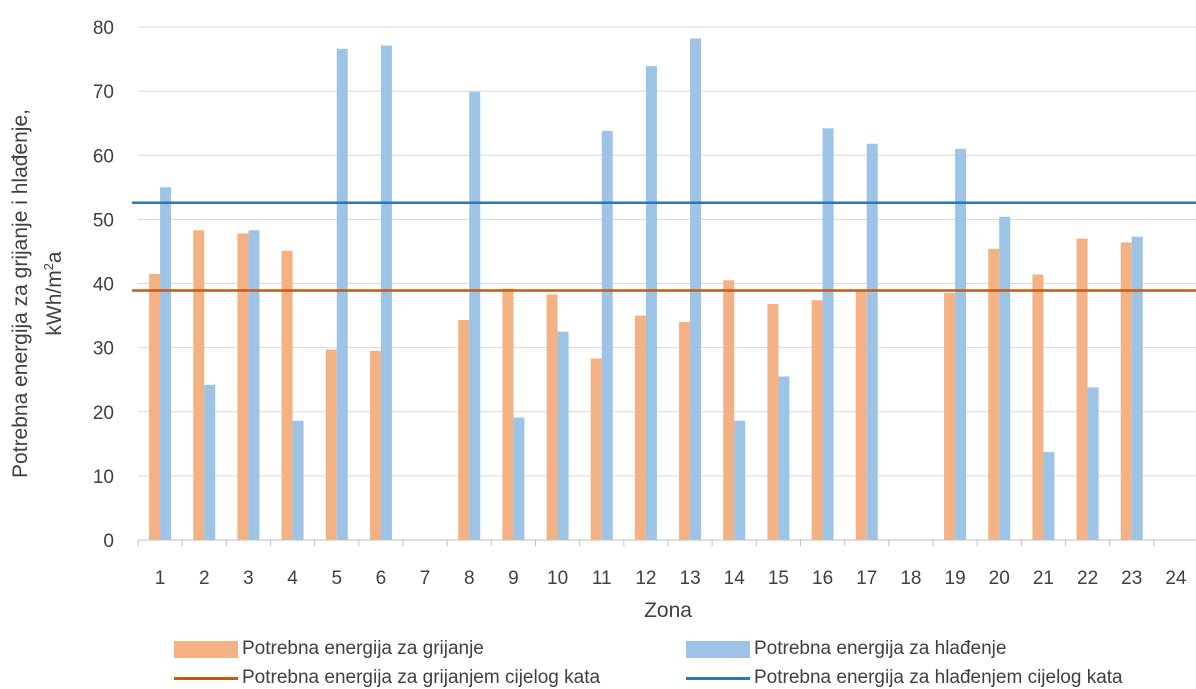 The height and width of the screenshot is (689, 1196). What do you see at coordinates (671, 578) in the screenshot?
I see `x-tick-labels: 1 2 3 4 5 6 7 8 9 10 11 12 13 14 15 16 17 18 19 20 21 22 23 24` at bounding box center [671, 578].